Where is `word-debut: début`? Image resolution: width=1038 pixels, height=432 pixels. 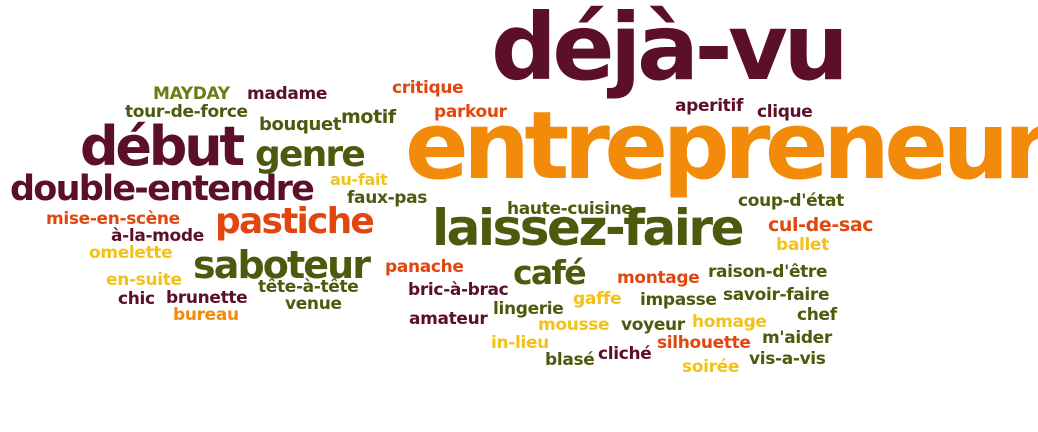 word-debut: début is located at coordinates (162, 146).